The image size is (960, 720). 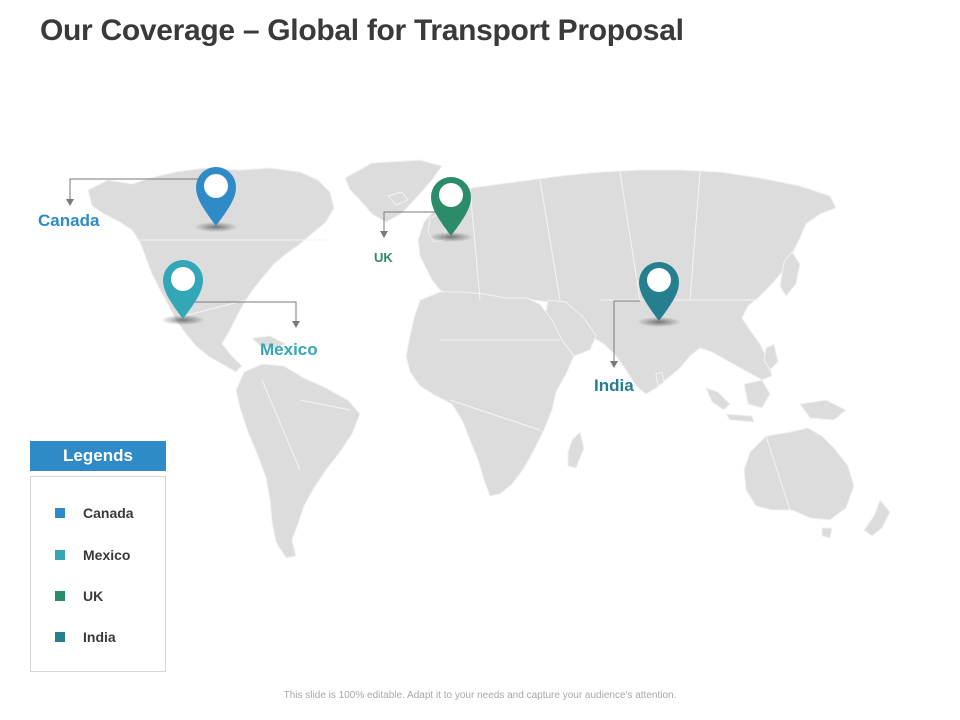 I want to click on india-label: India, so click(x=614, y=385).